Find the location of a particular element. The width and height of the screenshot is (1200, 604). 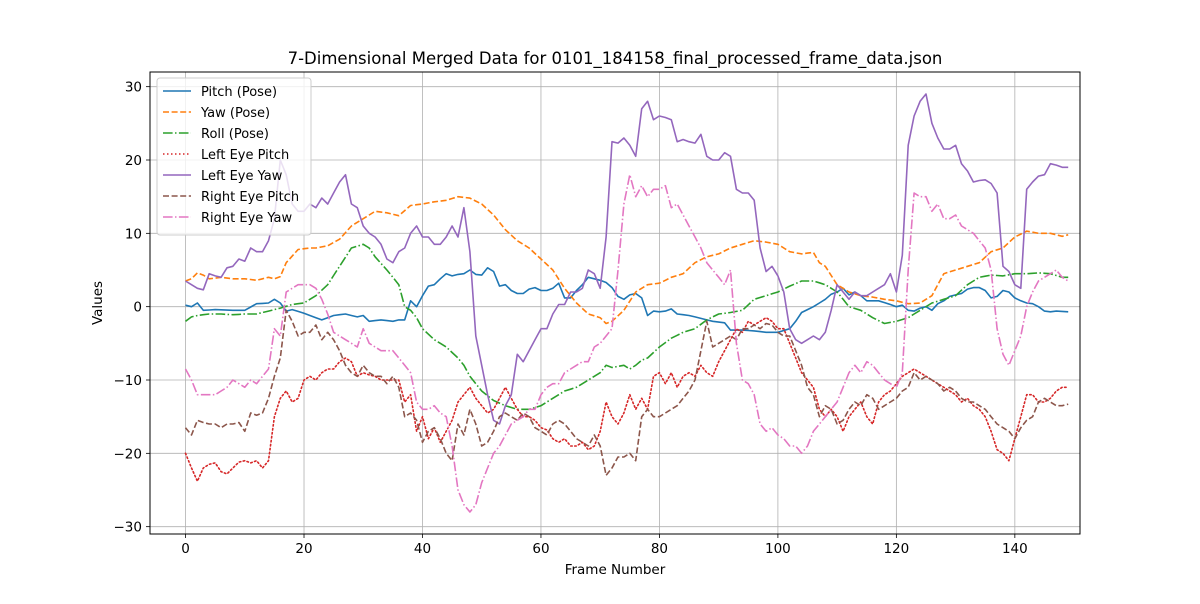

legend-box is located at coordinates (234, 156).